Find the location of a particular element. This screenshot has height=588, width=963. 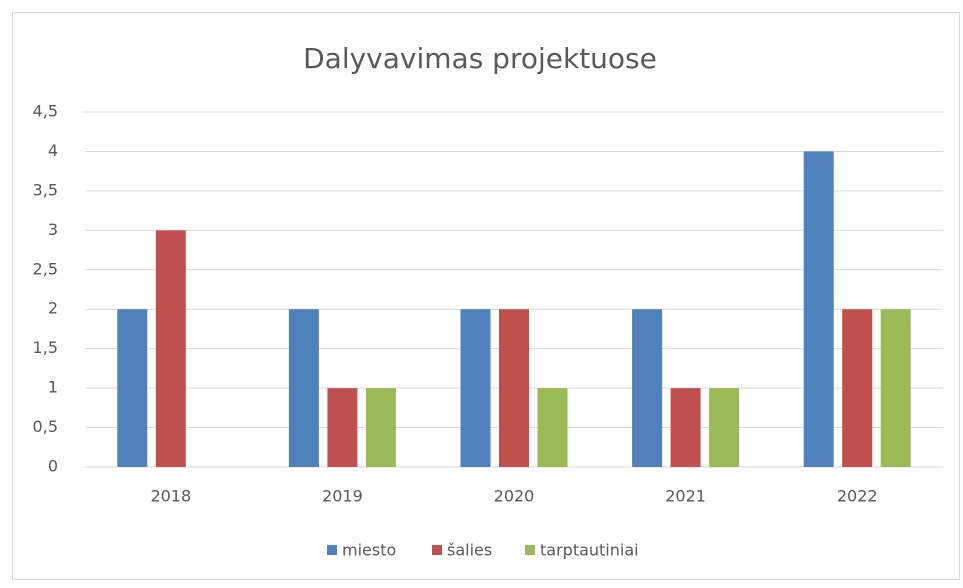

legend-label: miesto is located at coordinates (369, 550).